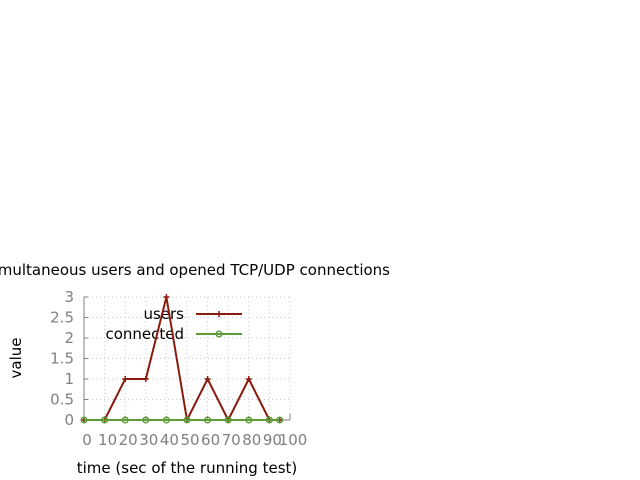  I want to click on x-tick-label: 90, so click(272, 440).